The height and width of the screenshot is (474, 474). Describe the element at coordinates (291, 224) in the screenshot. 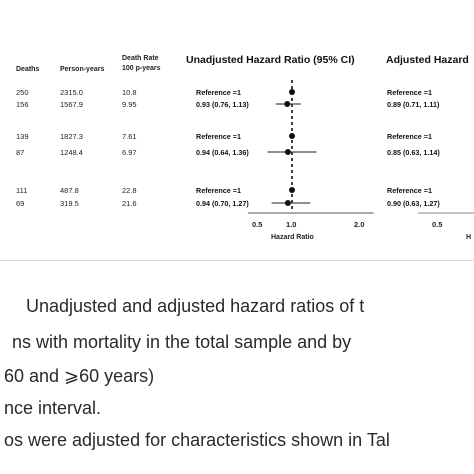

I see `x-tick-label: 1.0` at that location.